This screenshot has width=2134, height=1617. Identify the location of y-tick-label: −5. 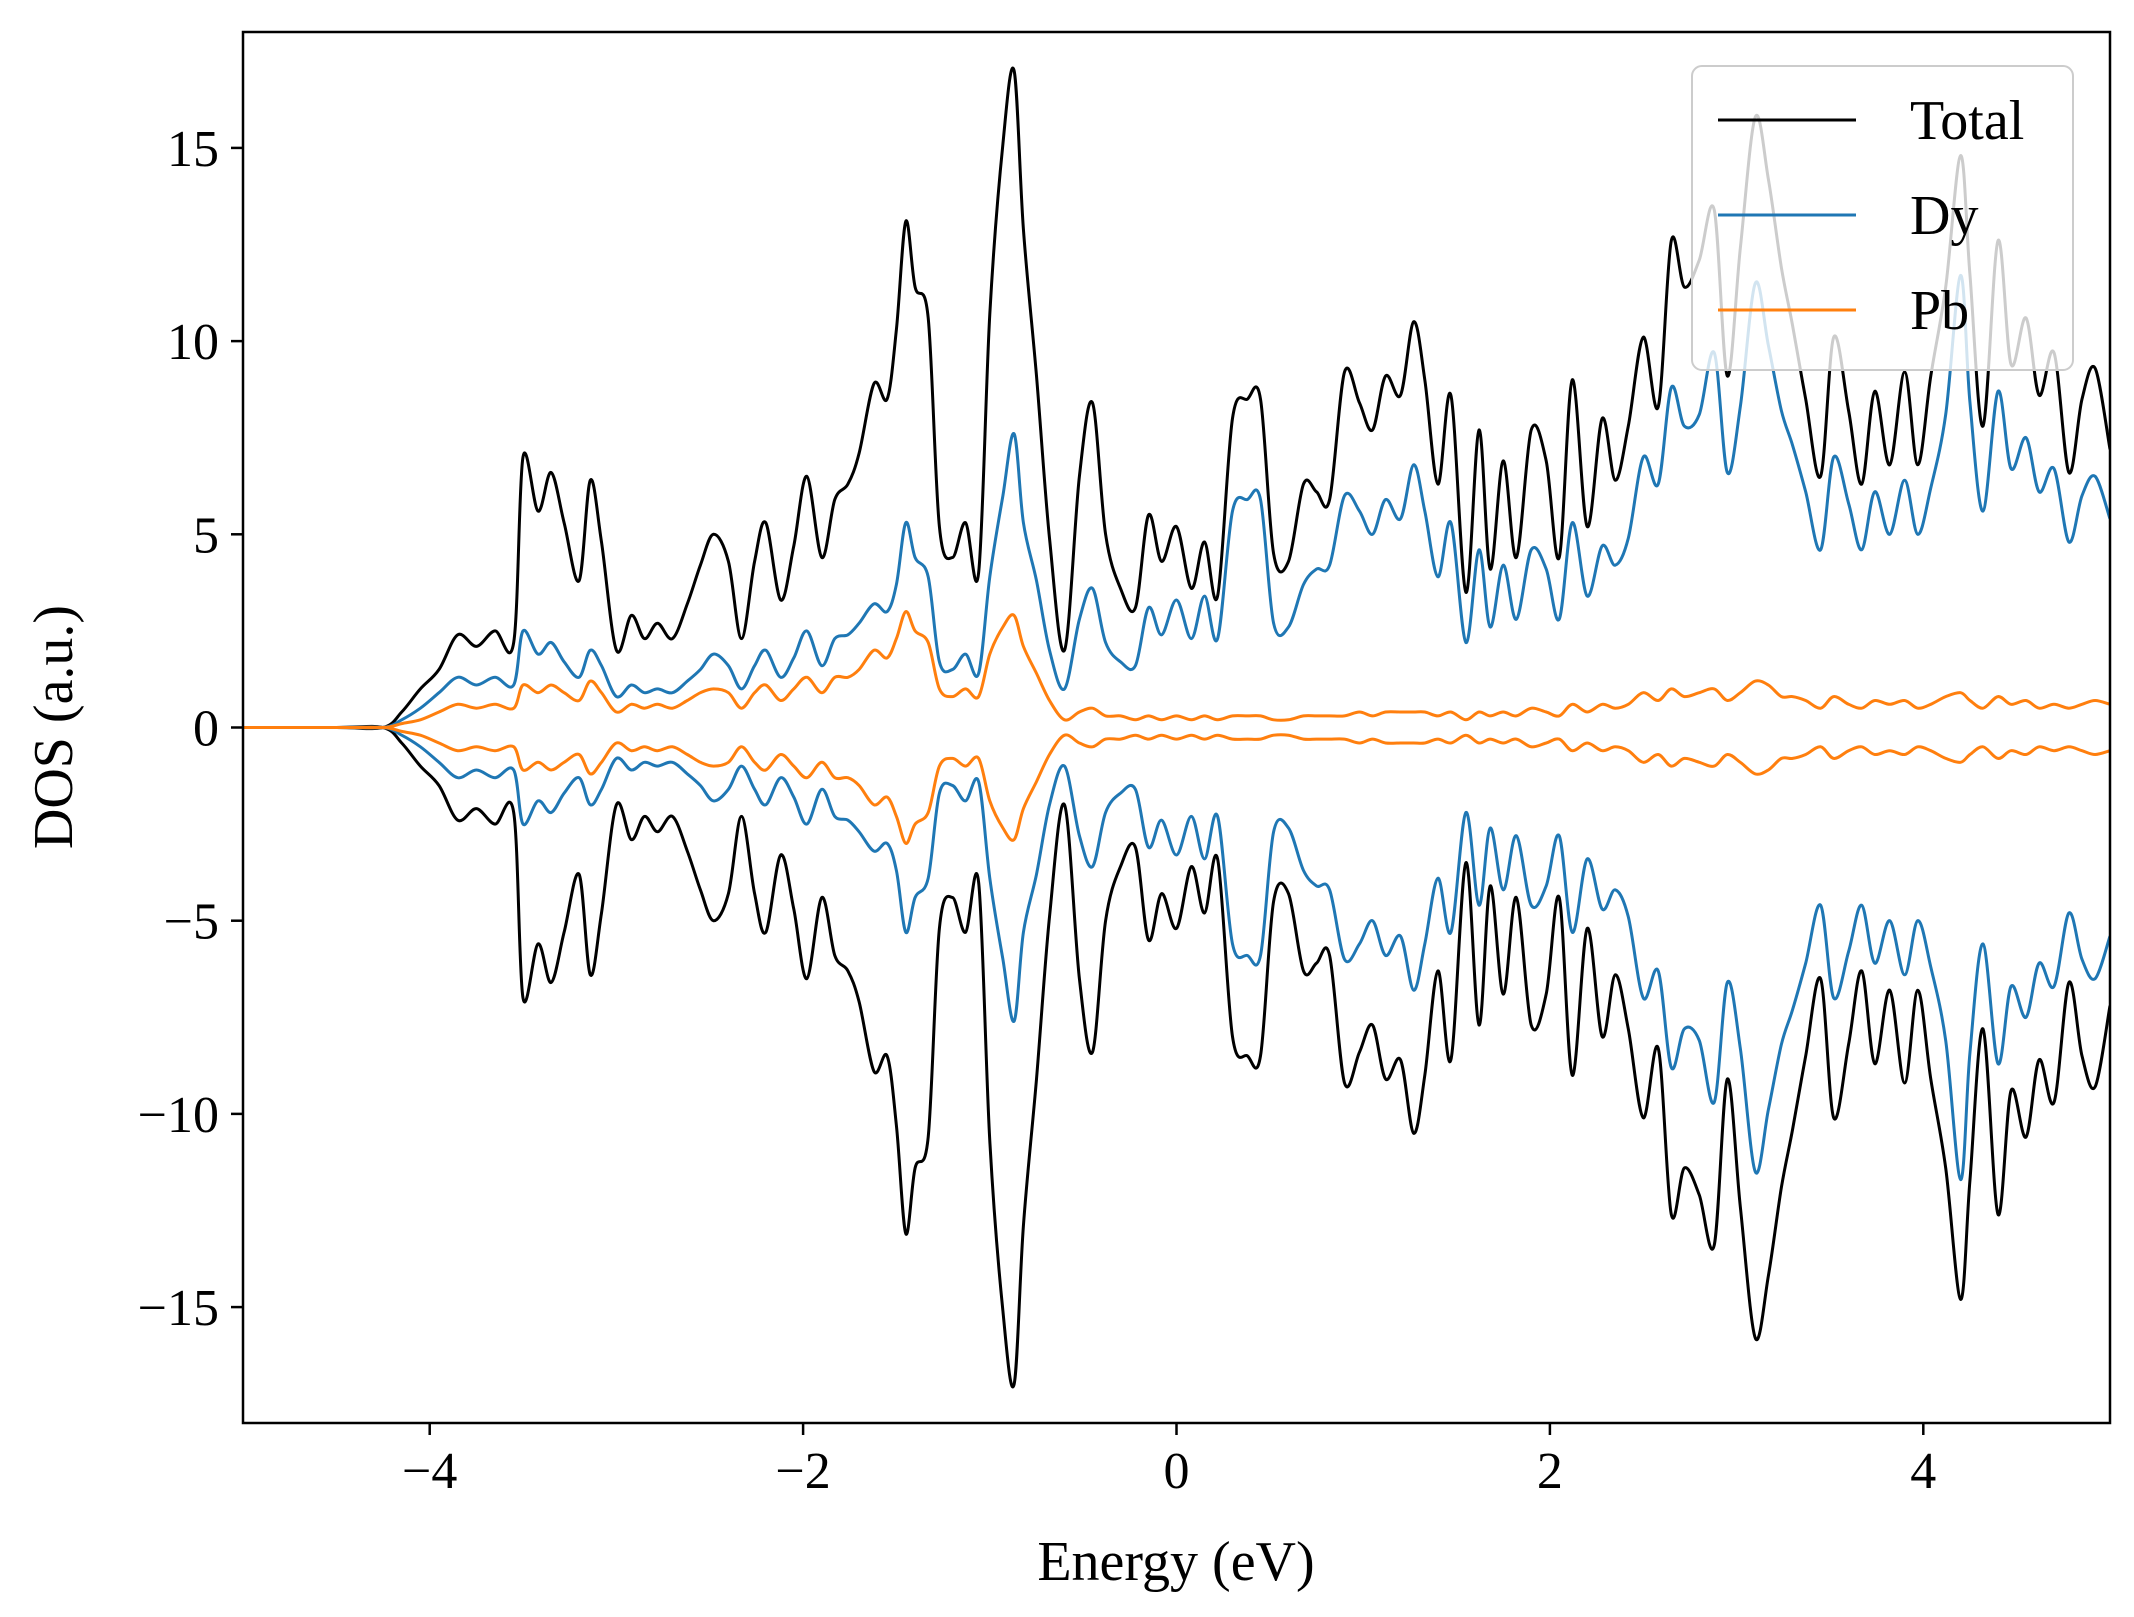
(191, 922).